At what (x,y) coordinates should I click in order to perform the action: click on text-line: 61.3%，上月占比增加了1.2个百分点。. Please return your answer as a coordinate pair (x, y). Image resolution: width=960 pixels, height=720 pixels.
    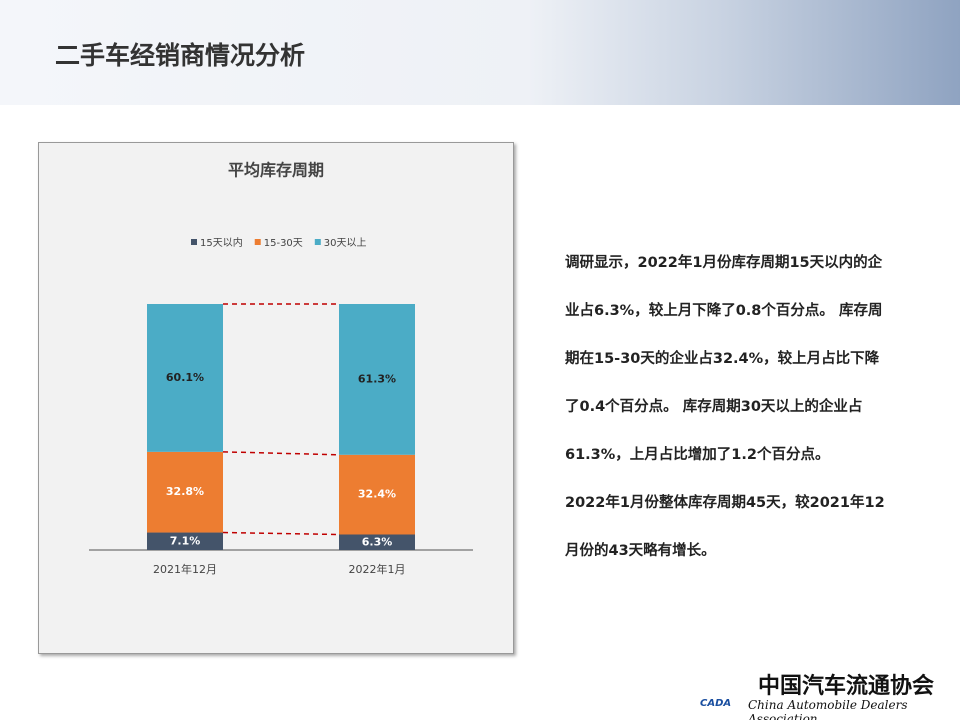
    Looking at the image, I should click on (697, 455).